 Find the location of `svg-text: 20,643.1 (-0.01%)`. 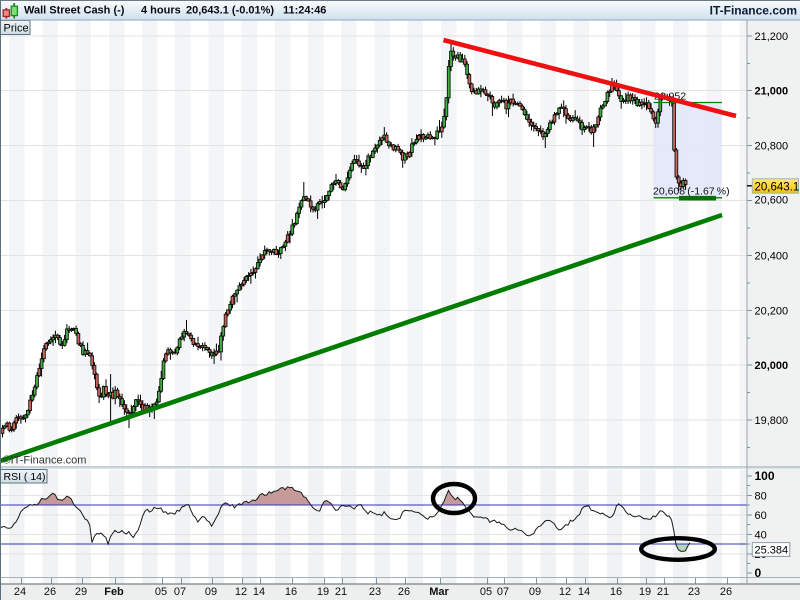

svg-text: 20,643.1 (-0.01%) is located at coordinates (230, 11).